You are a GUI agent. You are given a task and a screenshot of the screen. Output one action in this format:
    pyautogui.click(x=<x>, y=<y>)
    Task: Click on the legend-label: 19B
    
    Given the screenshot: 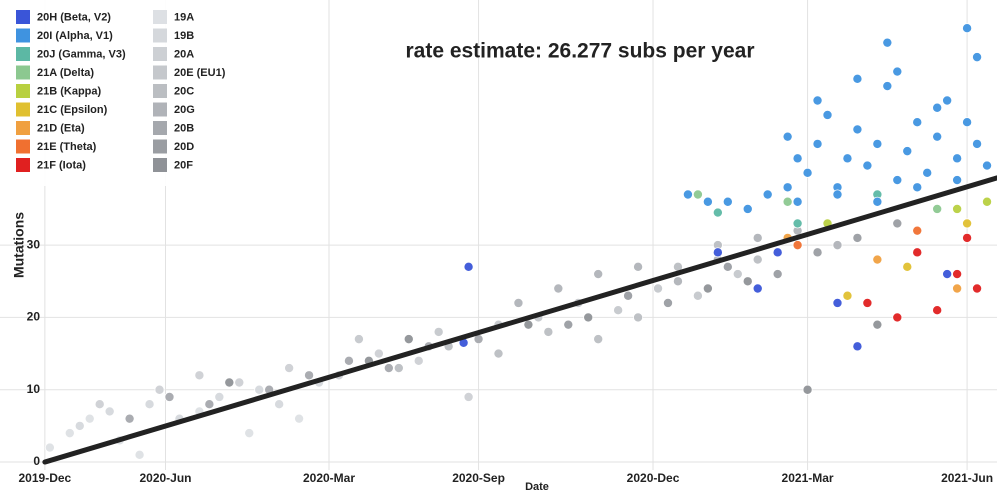 What is the action you would take?
    pyautogui.click(x=184, y=36)
    